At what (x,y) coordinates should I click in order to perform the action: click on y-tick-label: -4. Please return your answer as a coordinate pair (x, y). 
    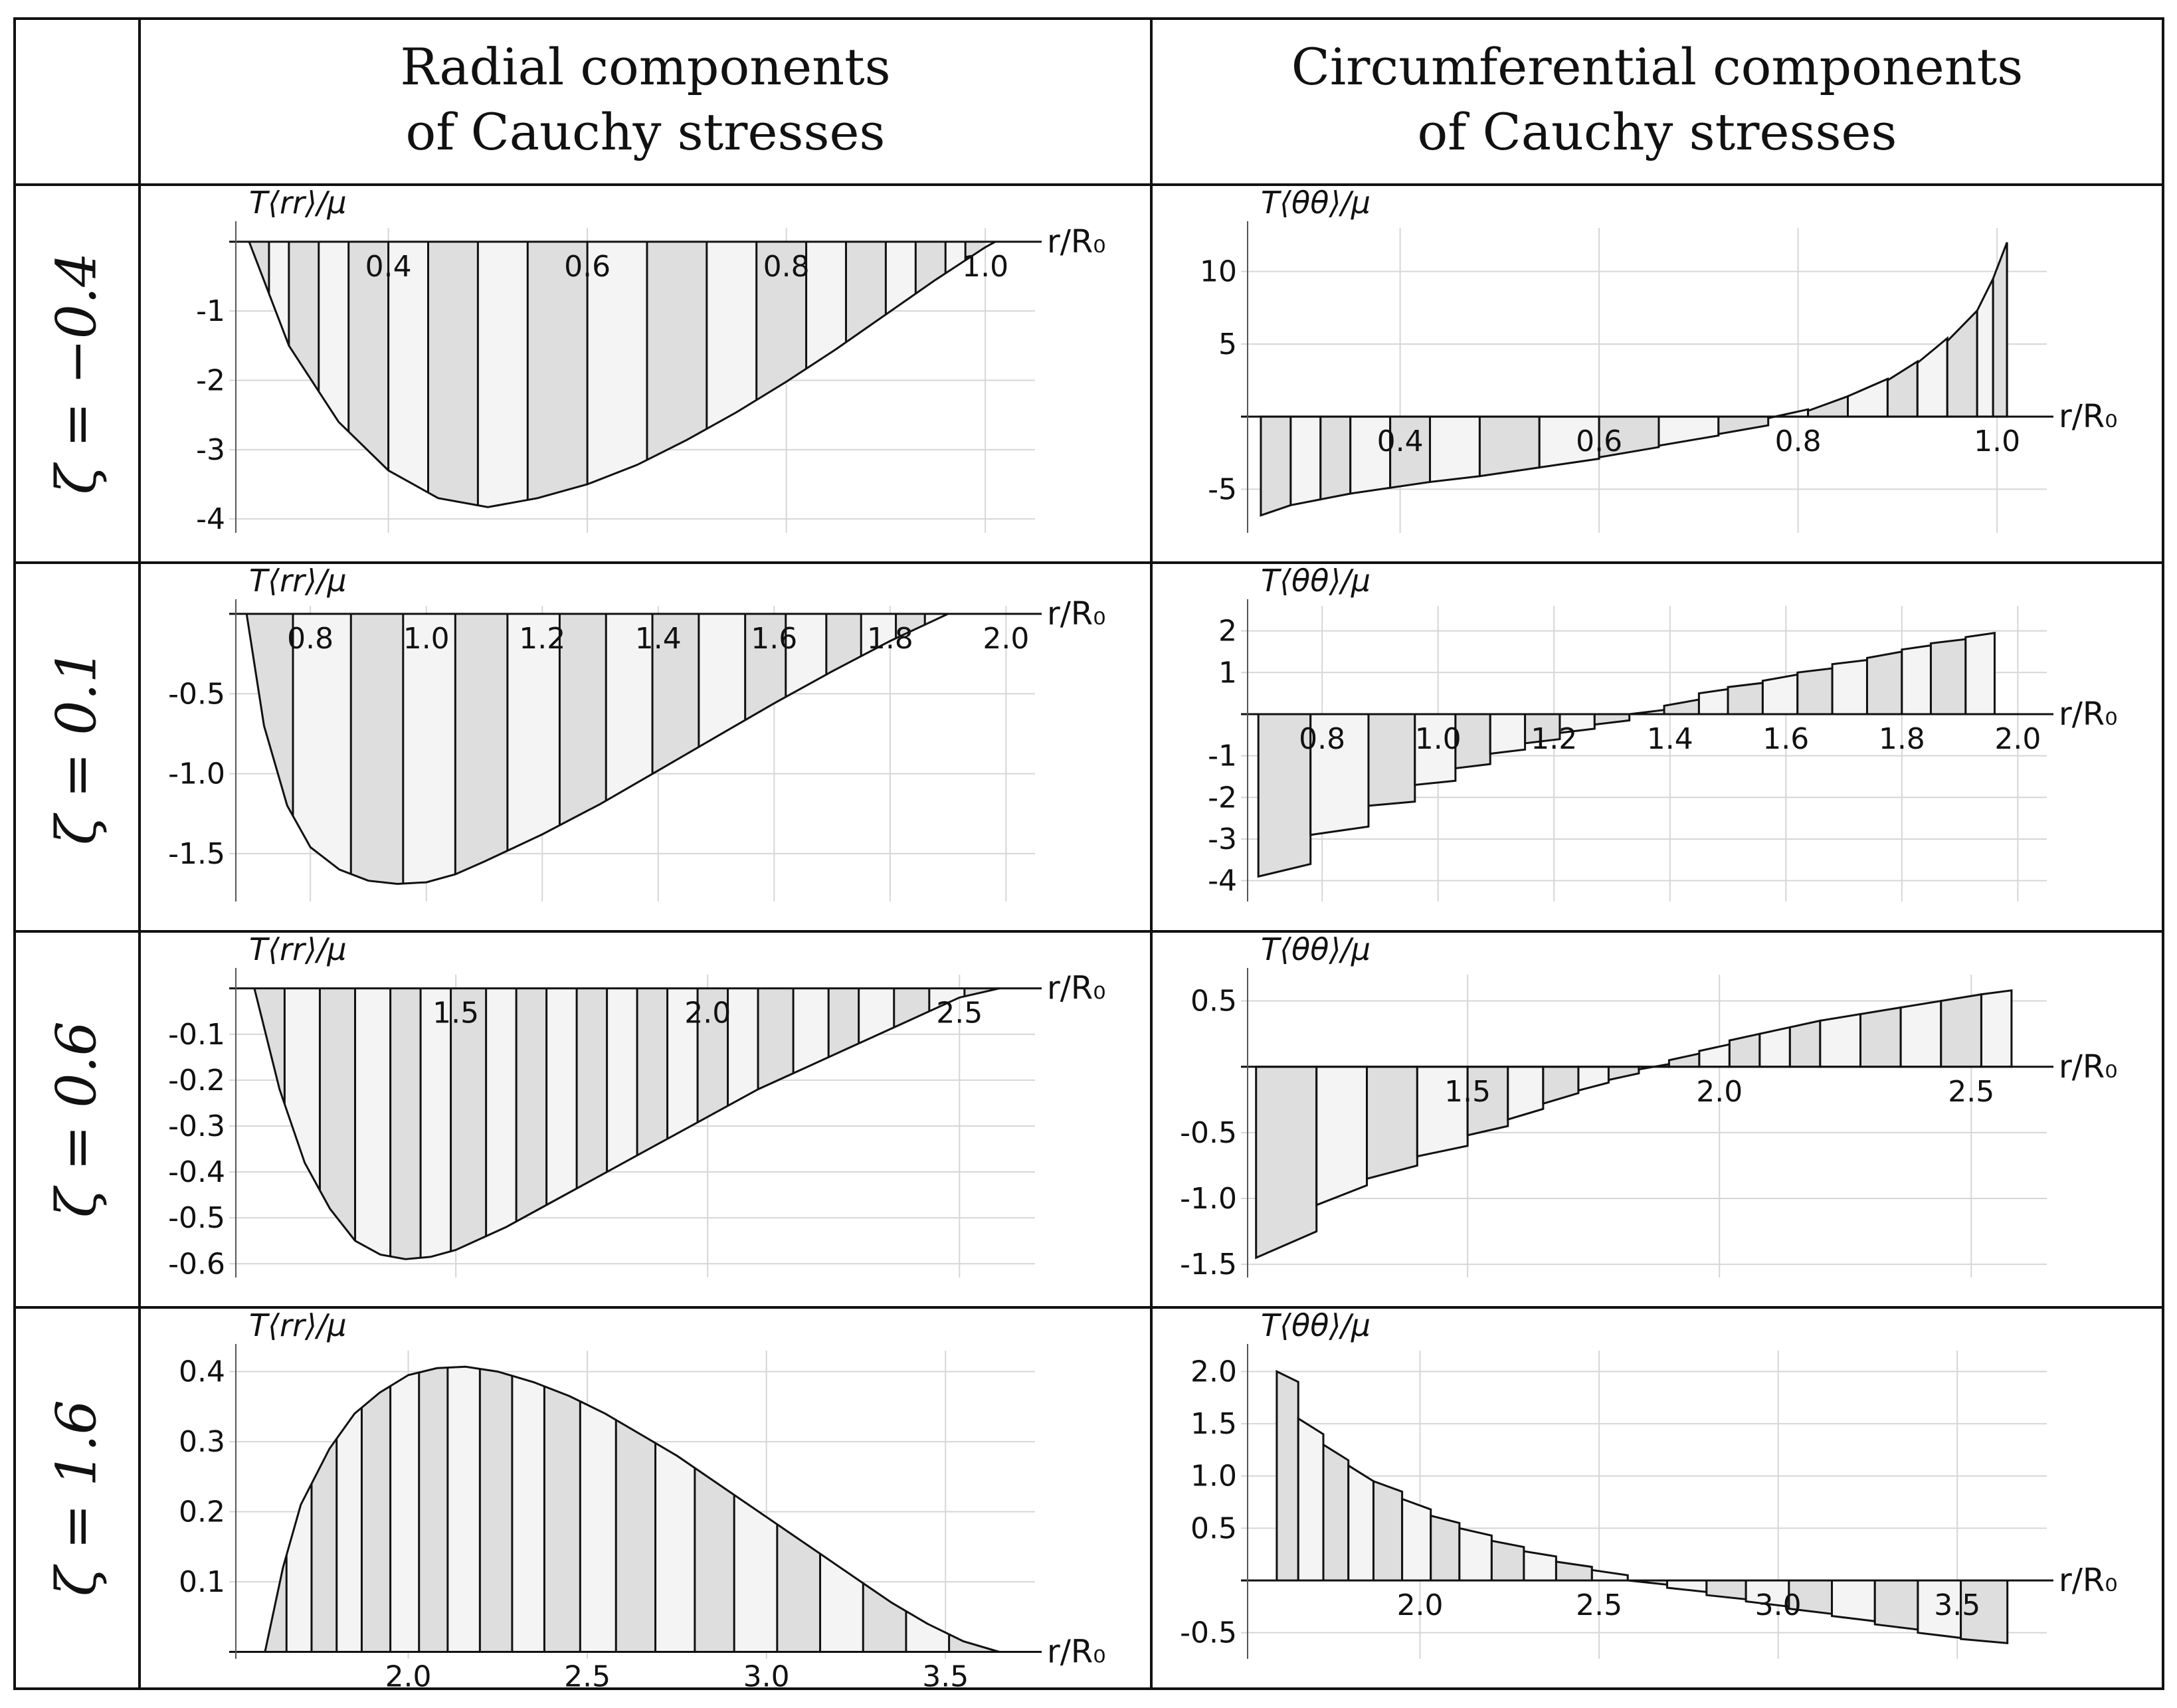
    Looking at the image, I should click on (1222, 881).